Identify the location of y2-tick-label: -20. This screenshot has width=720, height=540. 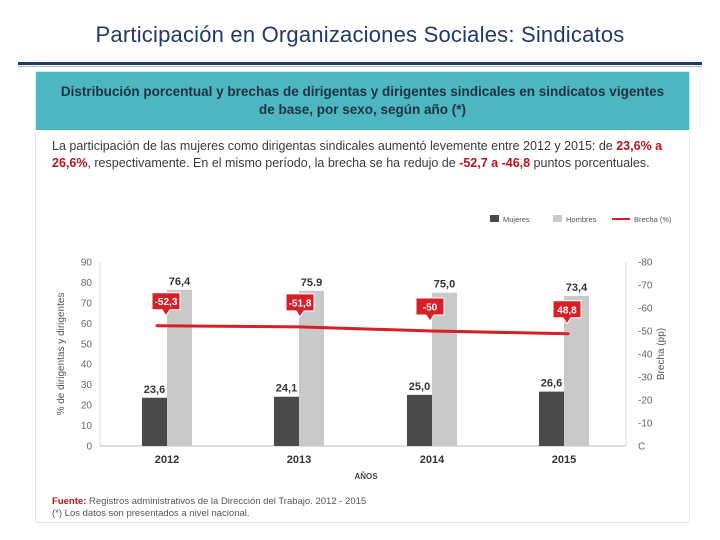
(645, 401).